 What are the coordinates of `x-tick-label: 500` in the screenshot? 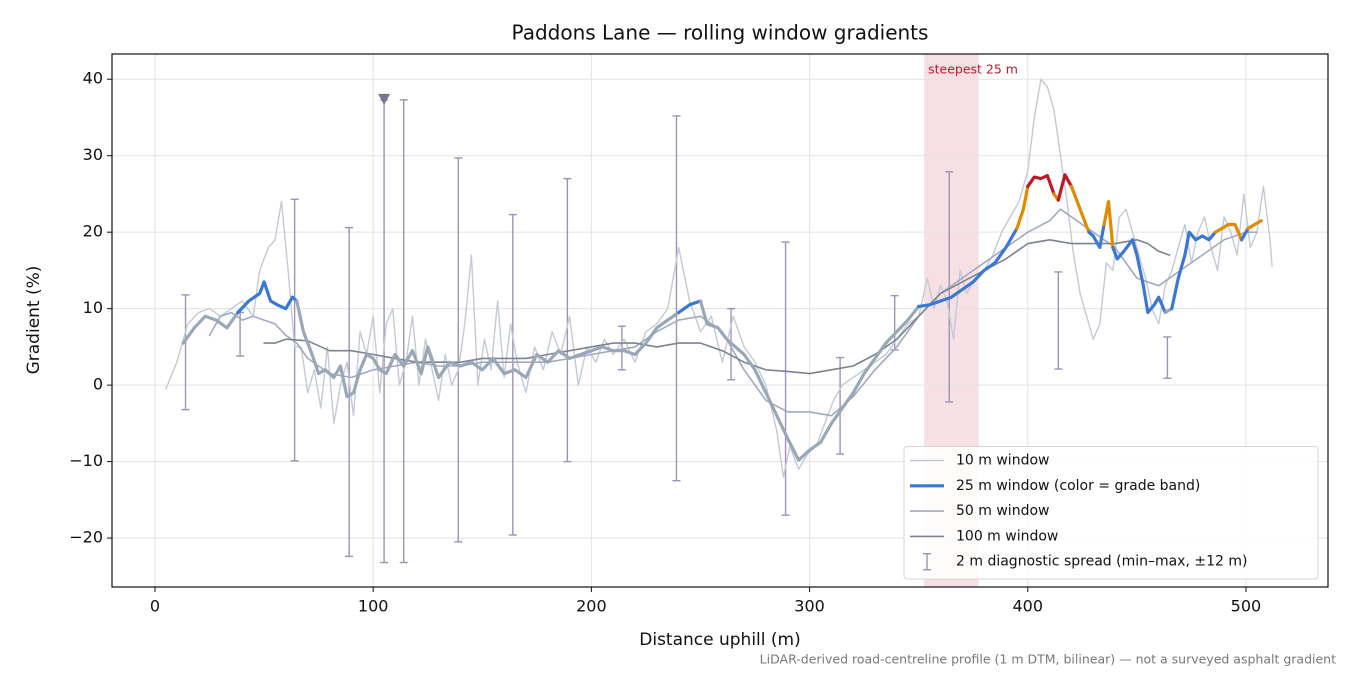 It's located at (1246, 606).